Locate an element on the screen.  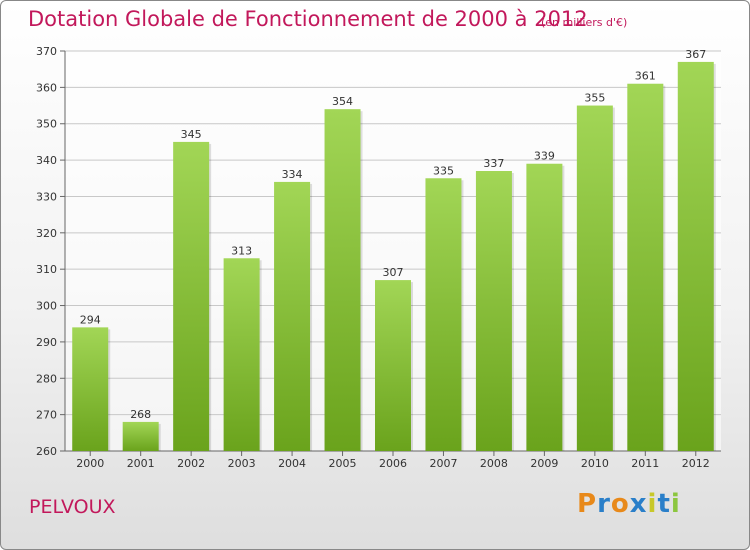
y-tick-label: 280 is located at coordinates (46, 378).